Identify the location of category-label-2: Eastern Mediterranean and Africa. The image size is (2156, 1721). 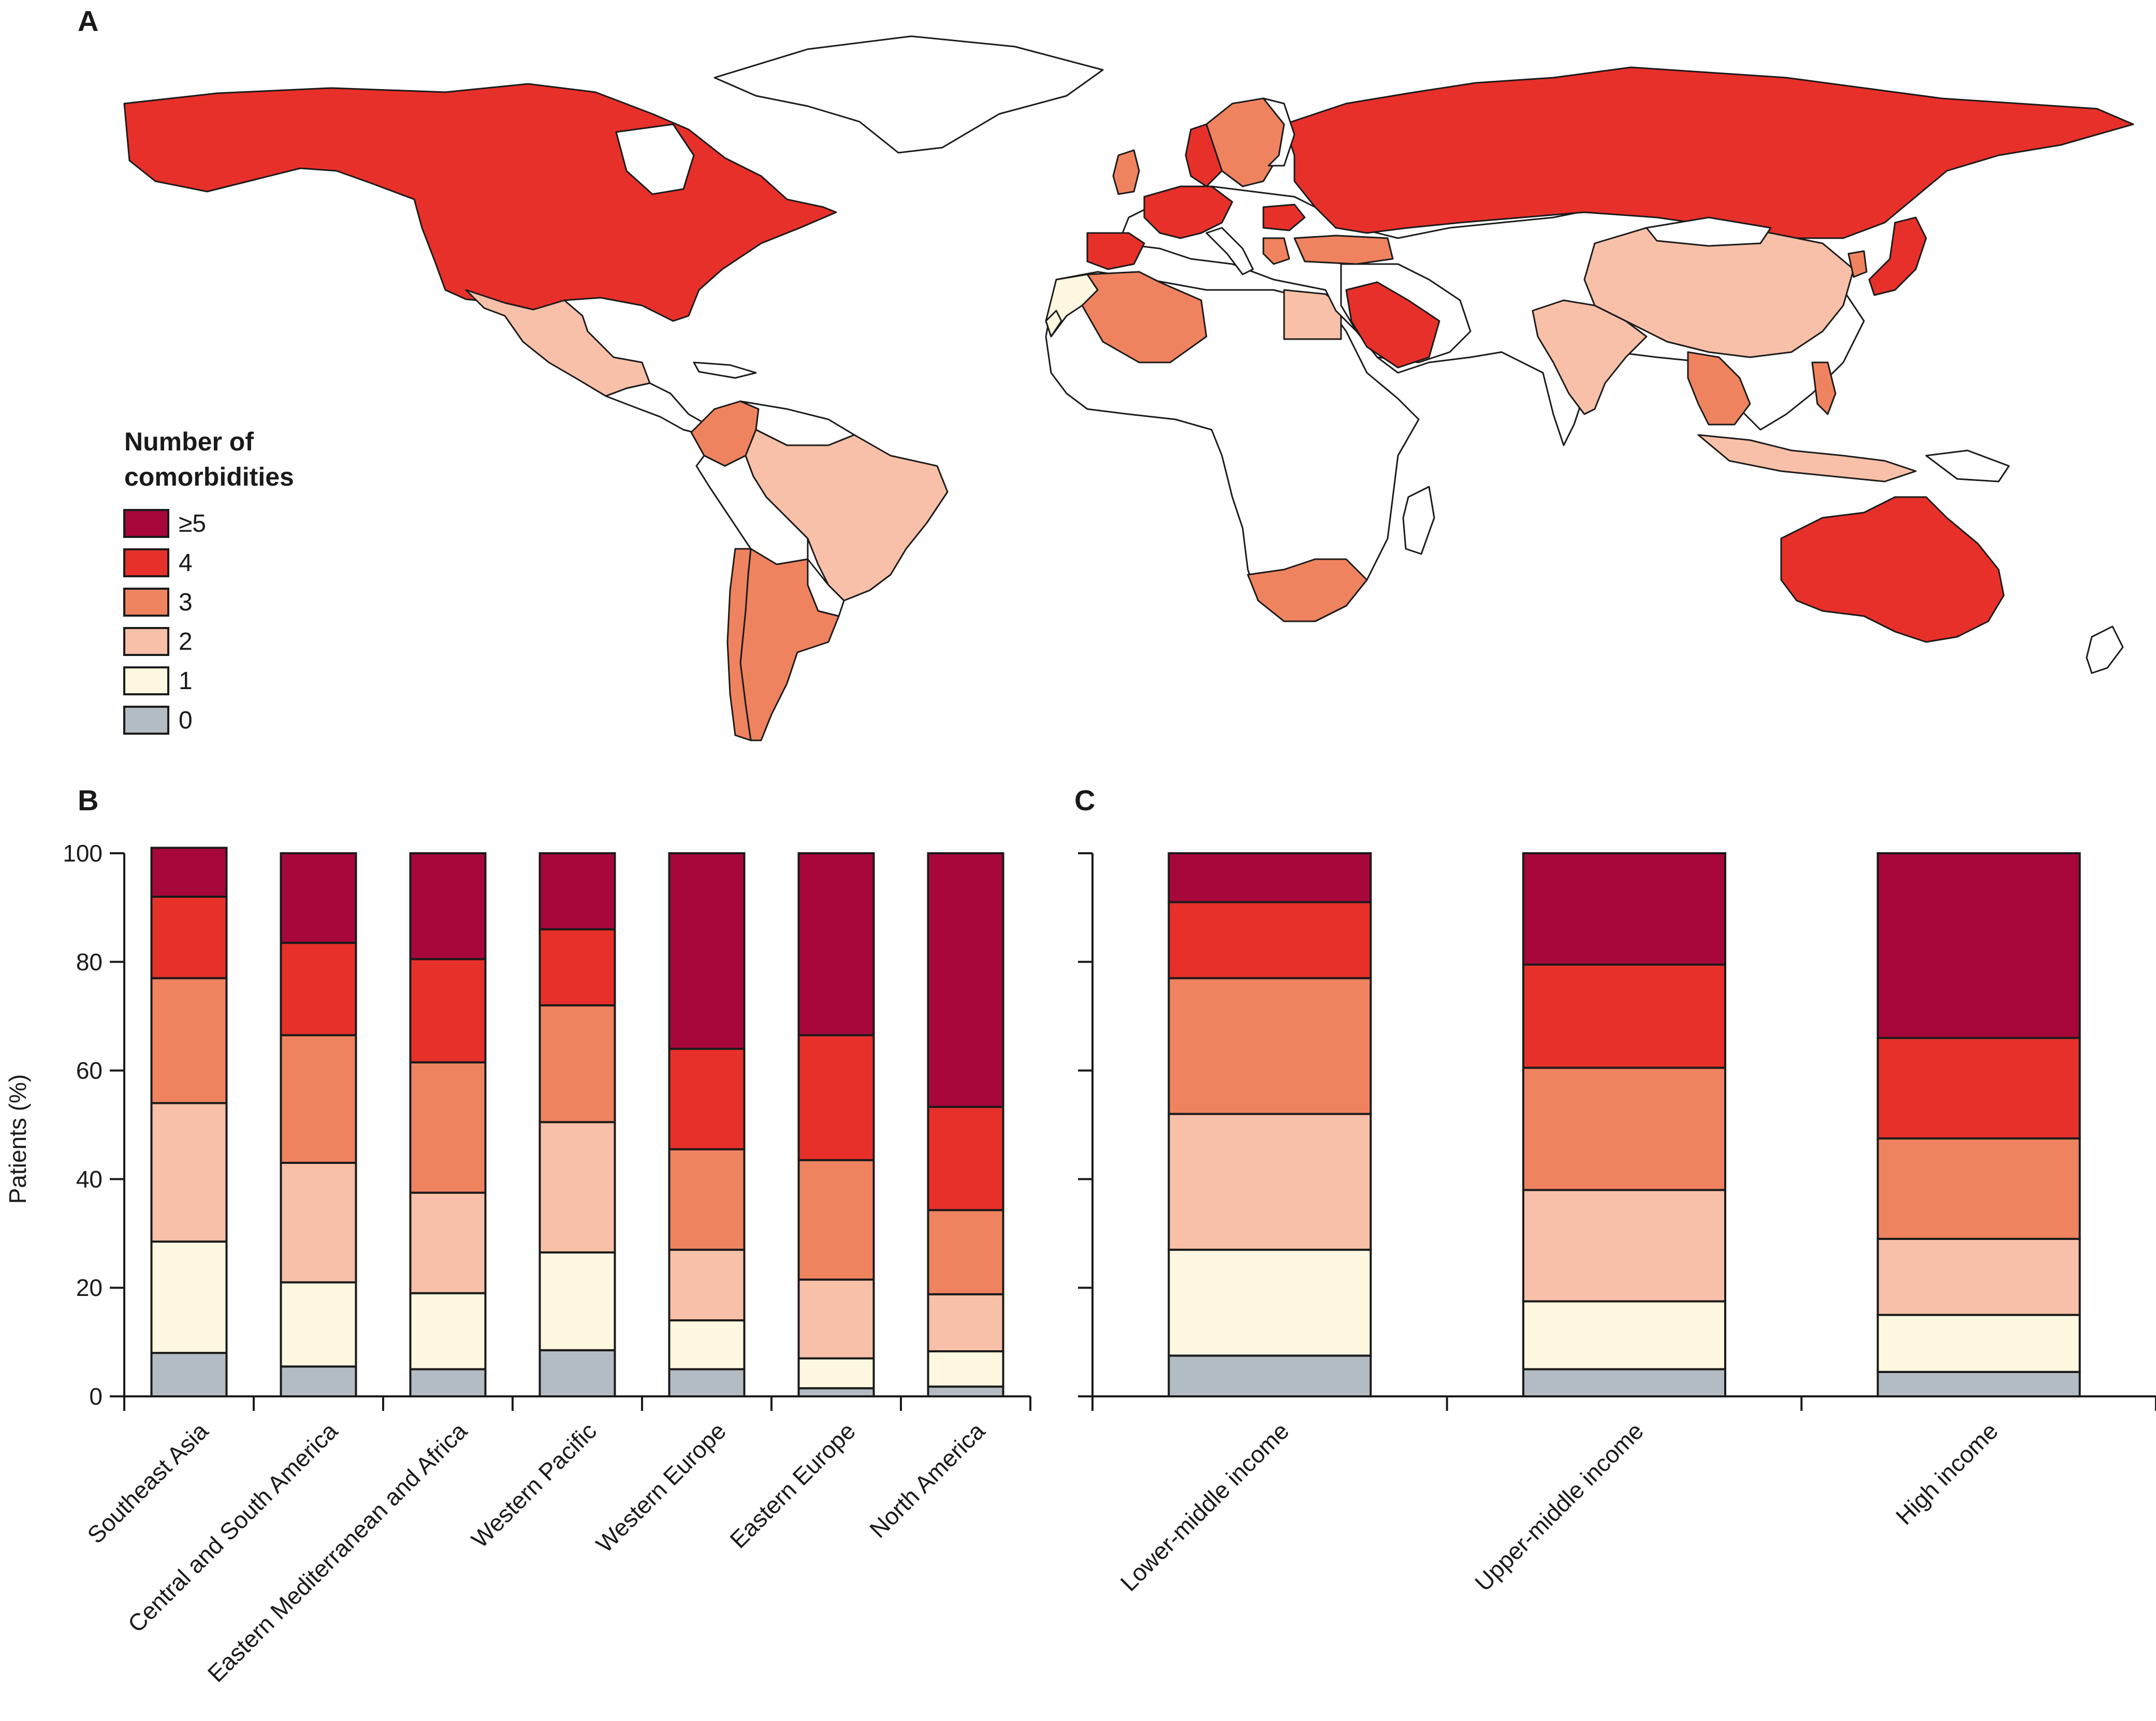
(337, 1552).